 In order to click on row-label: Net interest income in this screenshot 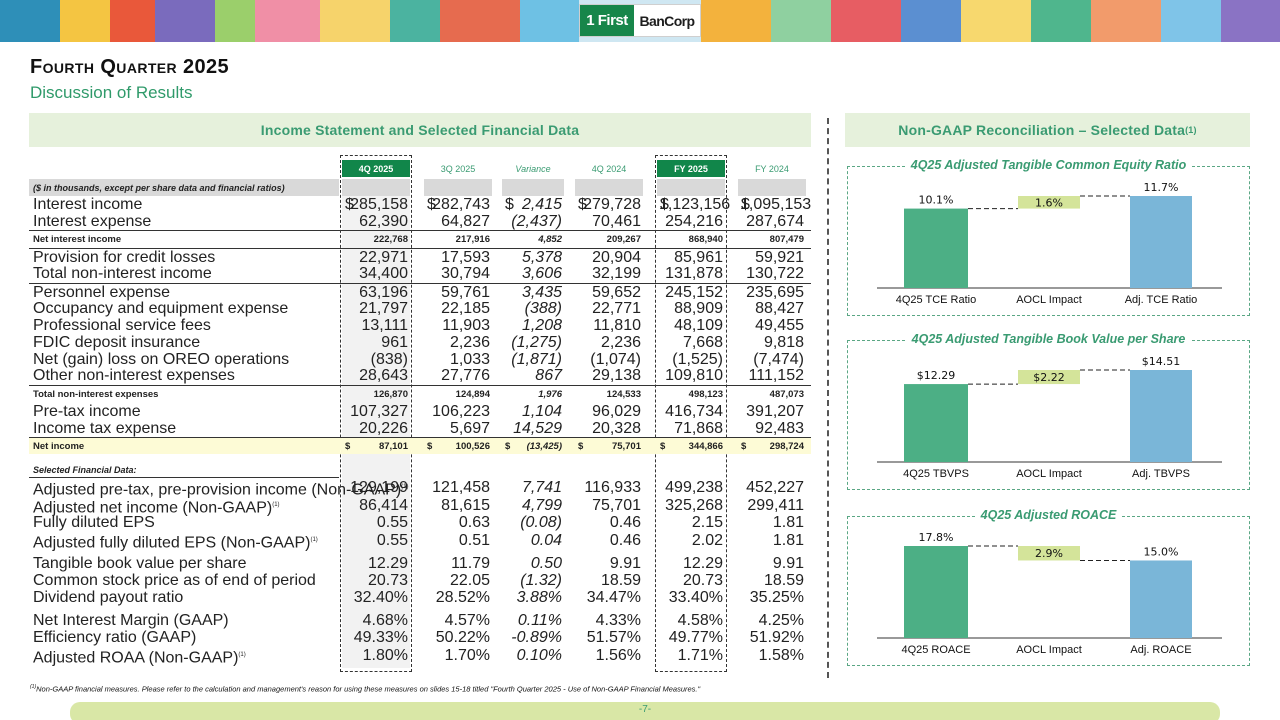, I will do `click(77, 239)`.